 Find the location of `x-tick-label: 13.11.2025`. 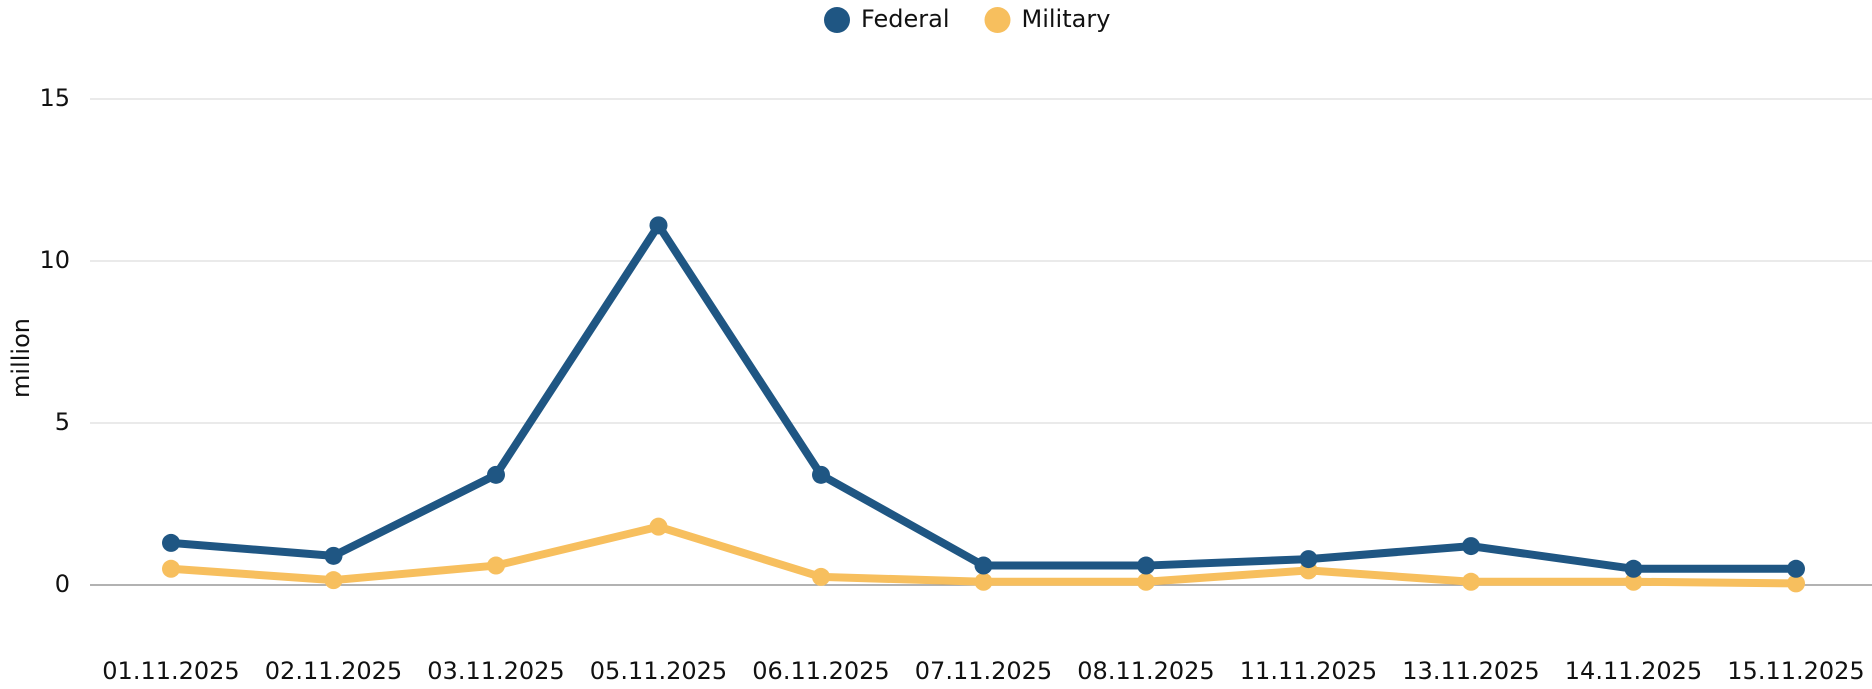

x-tick-label: 13.11.2025 is located at coordinates (1470, 671).